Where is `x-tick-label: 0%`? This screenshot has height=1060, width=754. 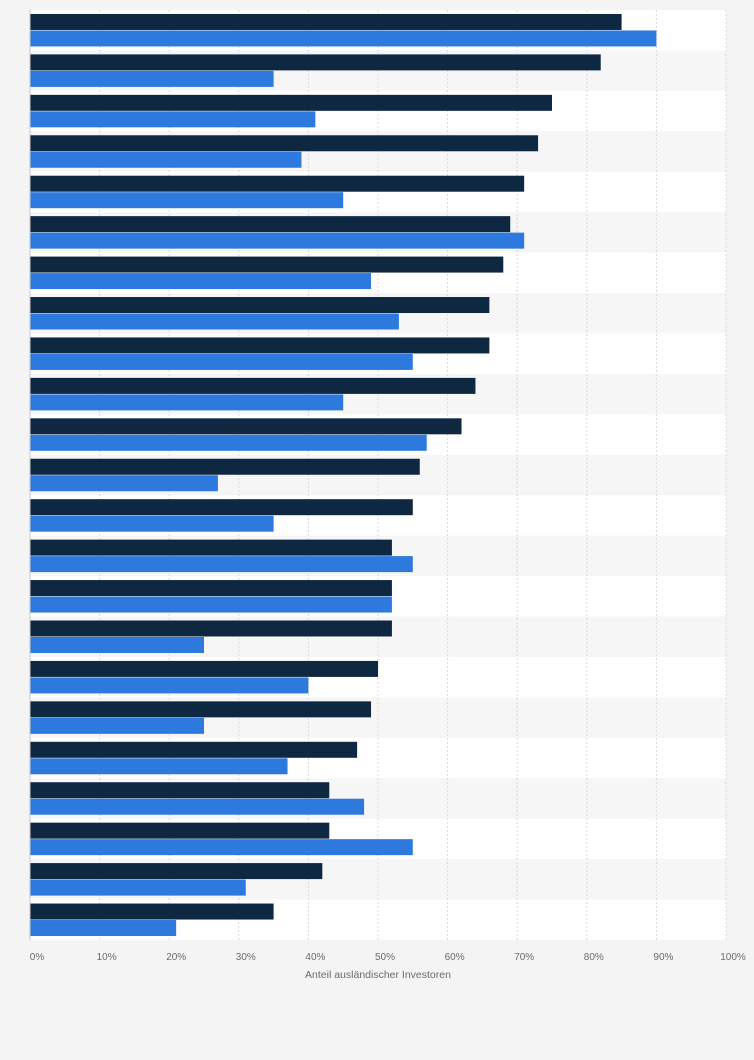 x-tick-label: 0% is located at coordinates (37, 957).